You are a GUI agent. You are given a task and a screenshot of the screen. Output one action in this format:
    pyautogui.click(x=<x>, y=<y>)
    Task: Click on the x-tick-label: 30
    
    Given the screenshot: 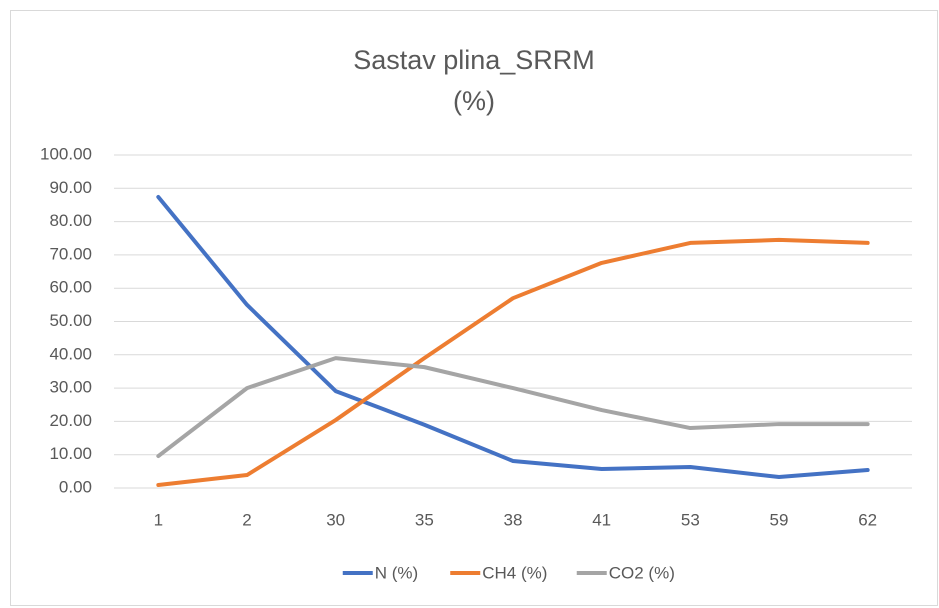 What is the action you would take?
    pyautogui.click(x=335, y=519)
    